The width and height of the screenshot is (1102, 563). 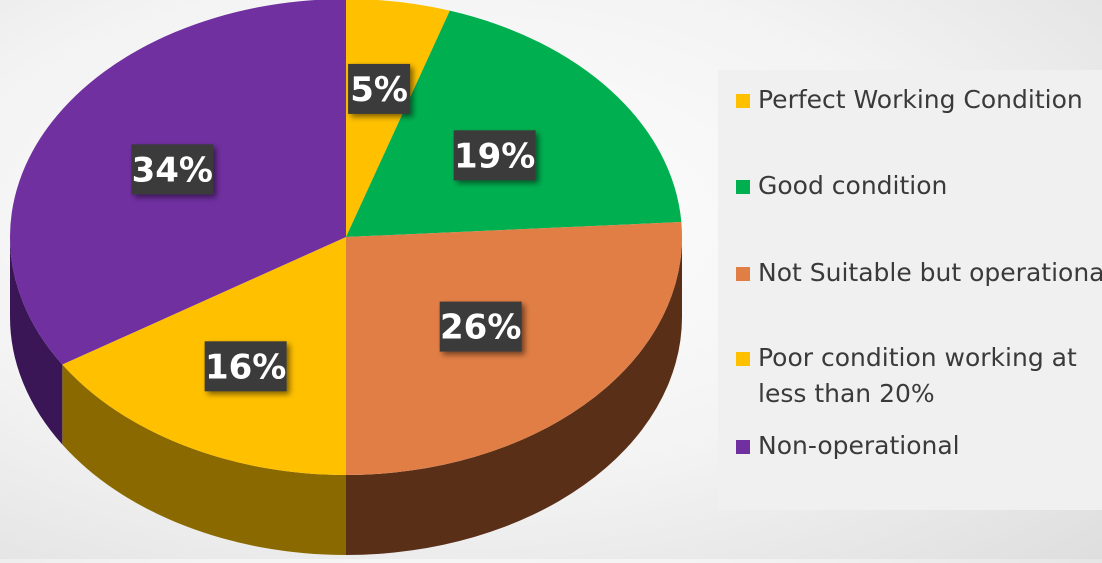 I want to click on legend-item-perfect-working-condition: Perfect Working Condition, so click(x=919, y=100).